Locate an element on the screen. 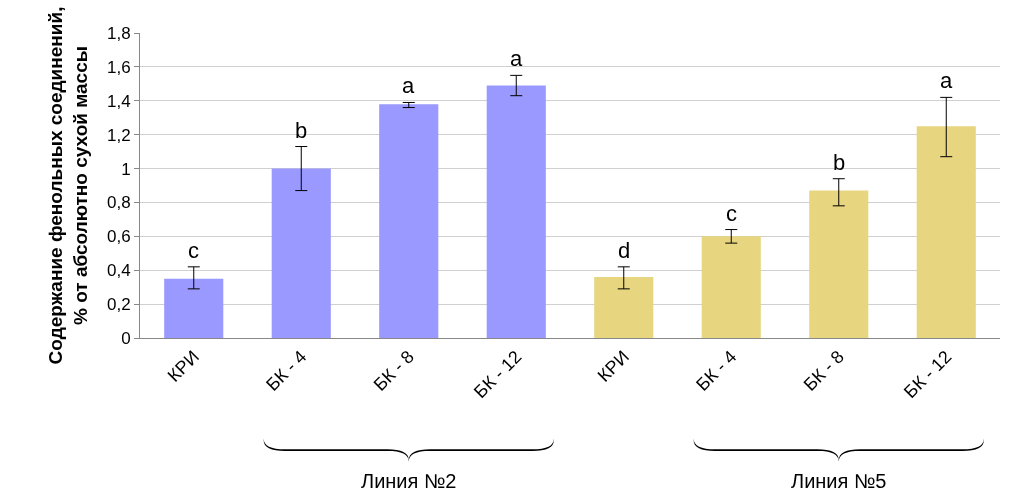  y-tick-label: 0,4 is located at coordinates (118, 271).